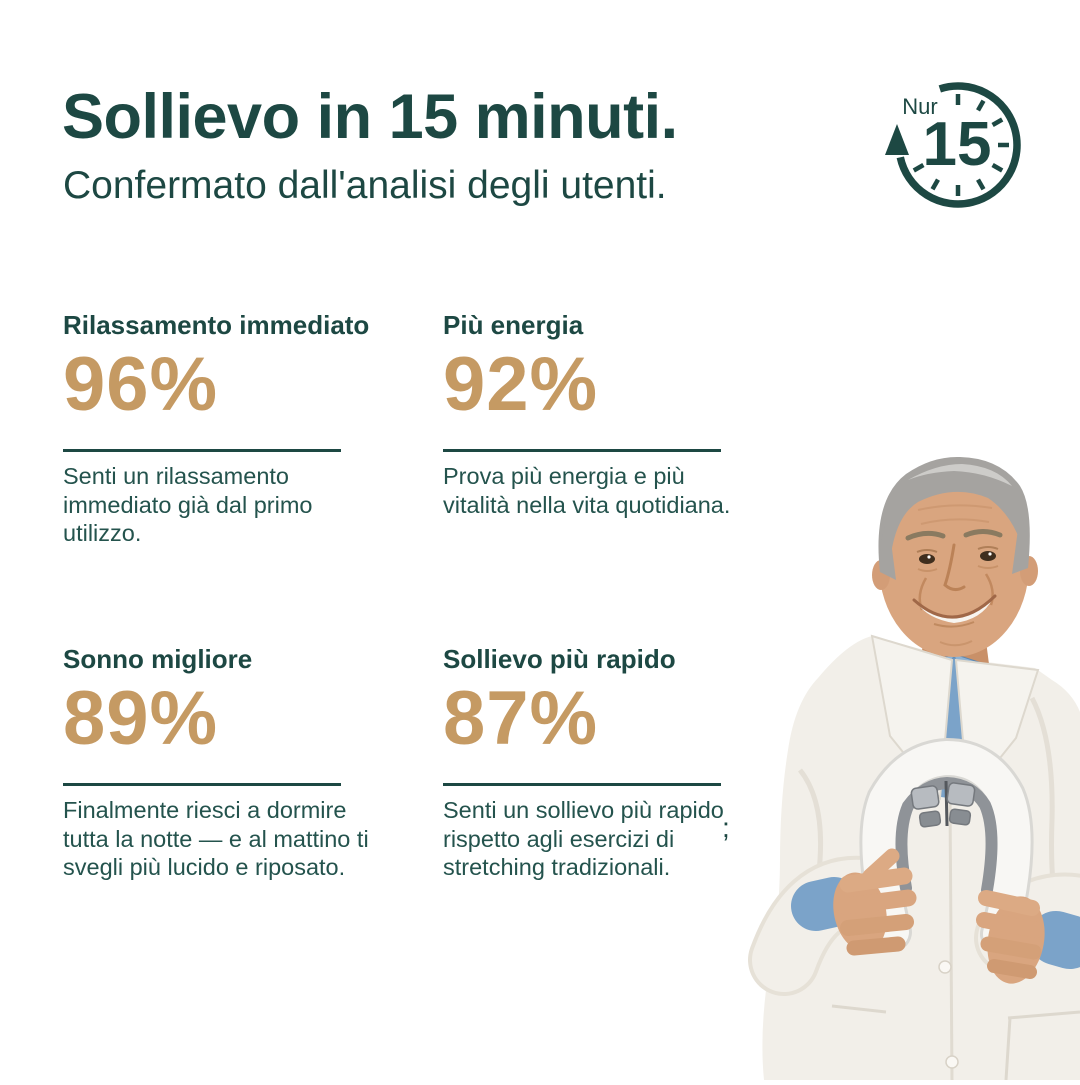 The image size is (1080, 1085). What do you see at coordinates (559, 659) in the screenshot?
I see `stat-heading: Sollievo più rapido` at bounding box center [559, 659].